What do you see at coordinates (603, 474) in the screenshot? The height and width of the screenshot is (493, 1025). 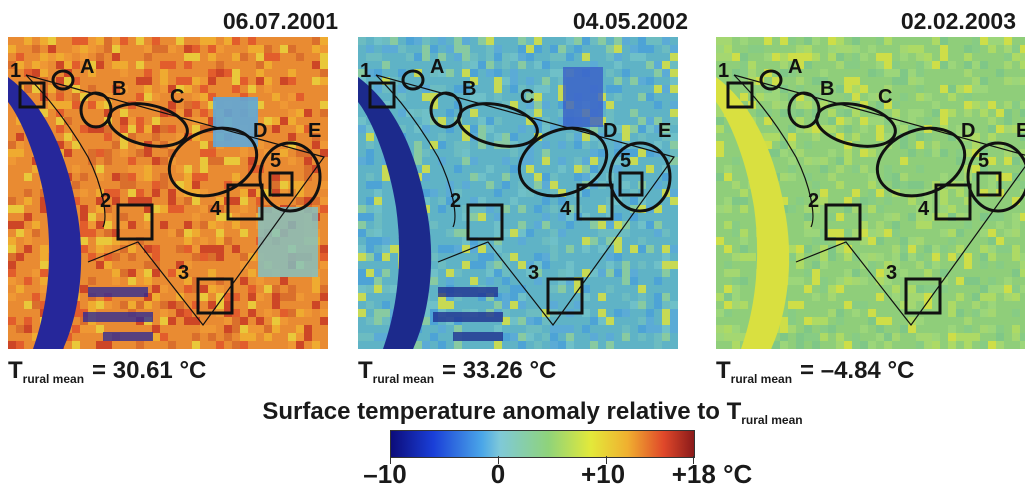 I see `colorbar-tick-label: +10` at bounding box center [603, 474].